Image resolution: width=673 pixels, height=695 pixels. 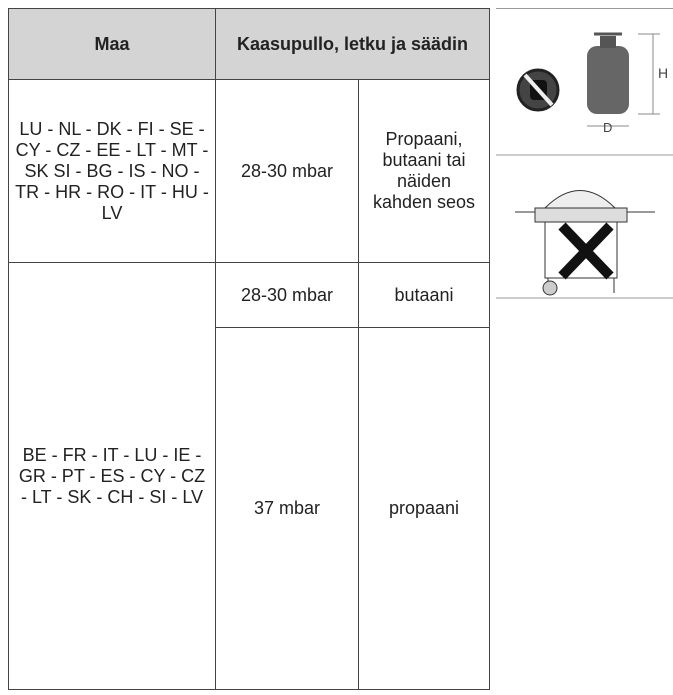 What do you see at coordinates (424, 171) in the screenshot?
I see `gas-cell: Propaani, butaani tai näiden kahden seos` at bounding box center [424, 171].